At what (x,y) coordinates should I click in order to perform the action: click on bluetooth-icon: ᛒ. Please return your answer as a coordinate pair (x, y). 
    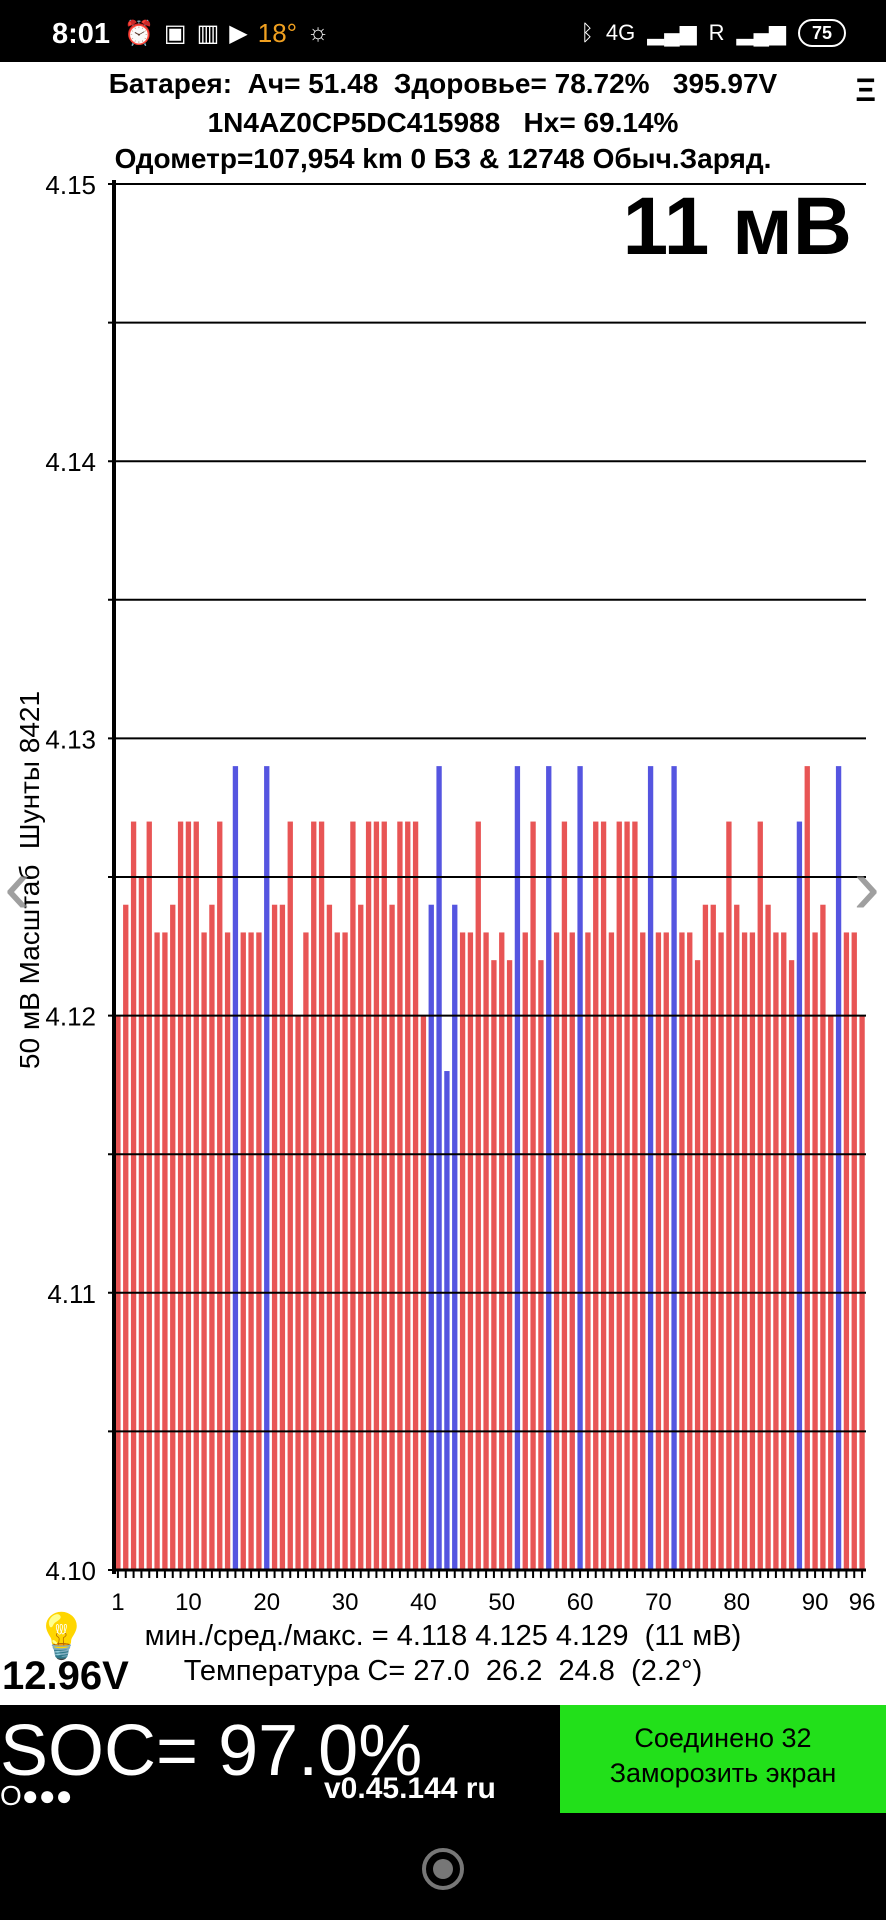
    Looking at the image, I should click on (587, 32).